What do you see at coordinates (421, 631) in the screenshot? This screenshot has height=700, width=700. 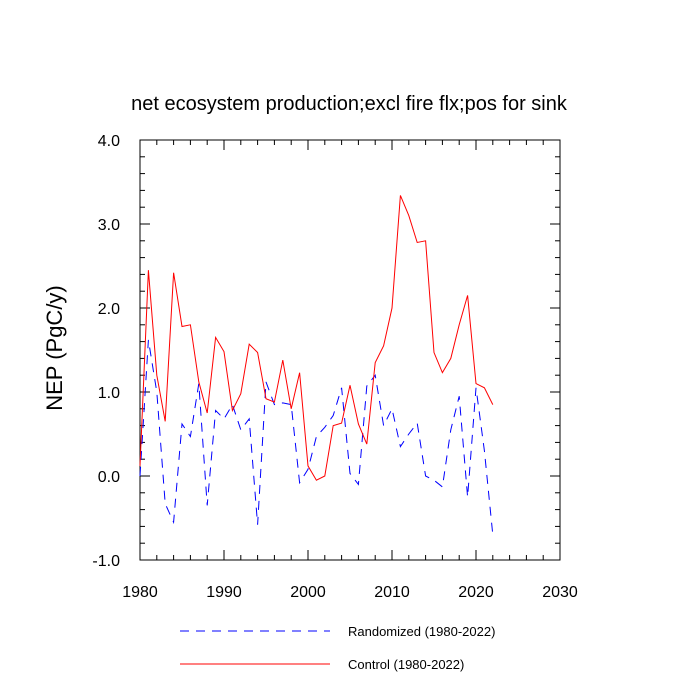 I see `legend-label: Randomized (1980-2022)` at bounding box center [421, 631].